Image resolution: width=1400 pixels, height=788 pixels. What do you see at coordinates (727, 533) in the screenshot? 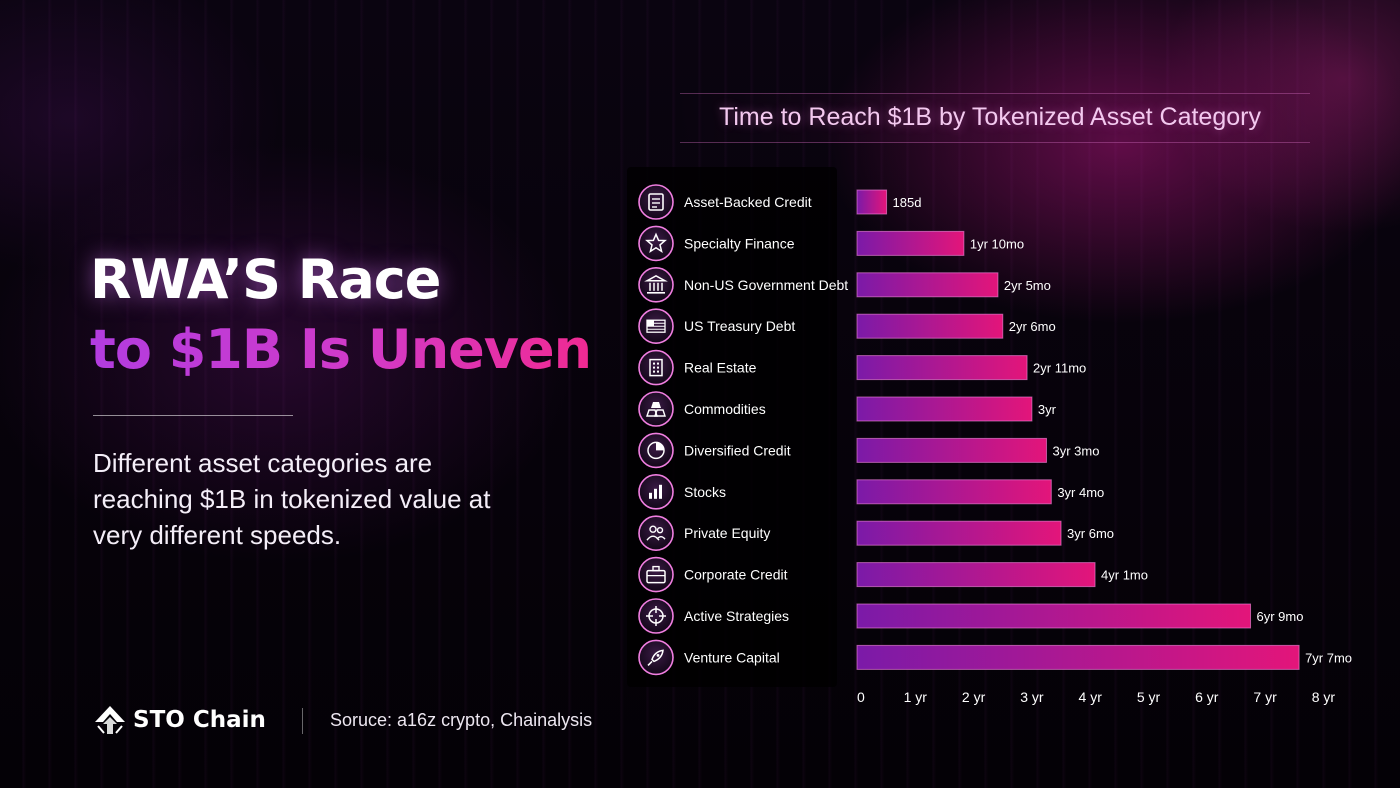
I see `category-label: Private Equity` at bounding box center [727, 533].